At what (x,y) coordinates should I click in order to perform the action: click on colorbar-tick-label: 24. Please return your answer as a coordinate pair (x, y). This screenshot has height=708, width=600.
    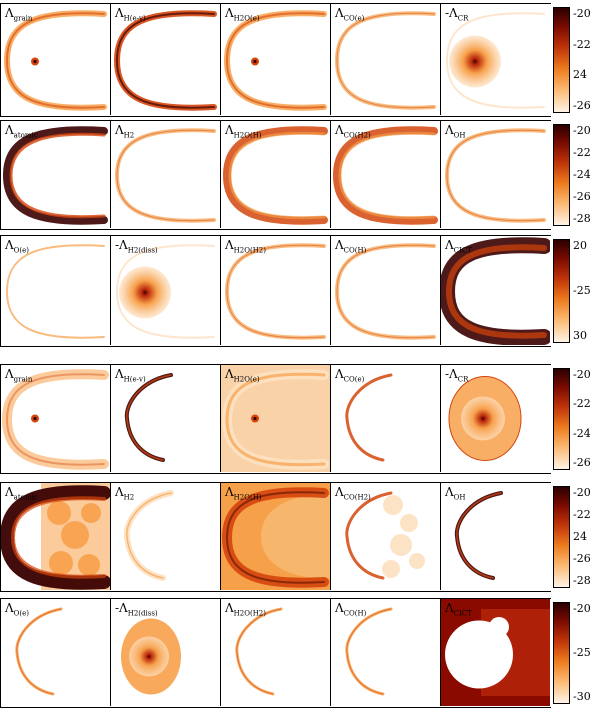
    Looking at the image, I should click on (580, 75).